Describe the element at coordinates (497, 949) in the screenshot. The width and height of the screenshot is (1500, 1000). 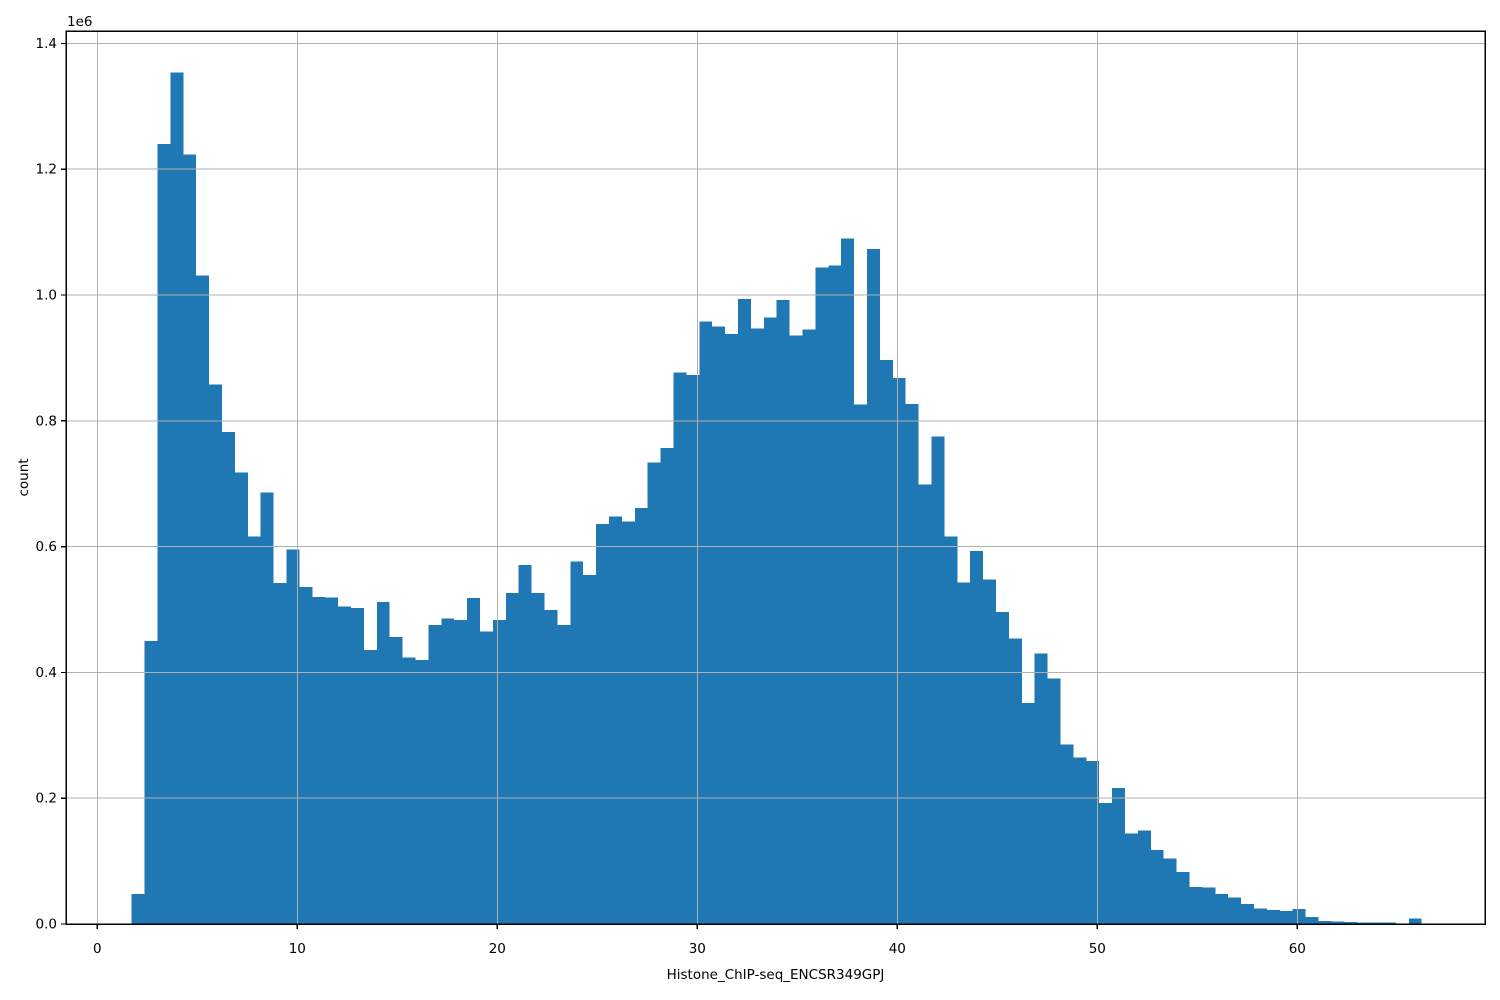
I see `x-tick-label: 20` at that location.